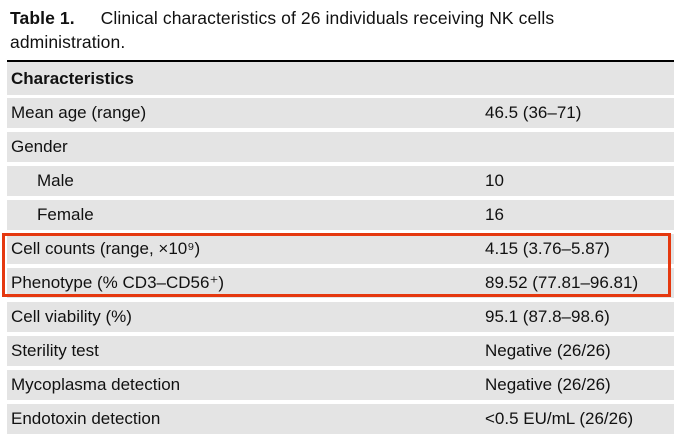 Image resolution: width=679 pixels, height=438 pixels. I want to click on row-value: 16, so click(494, 214).